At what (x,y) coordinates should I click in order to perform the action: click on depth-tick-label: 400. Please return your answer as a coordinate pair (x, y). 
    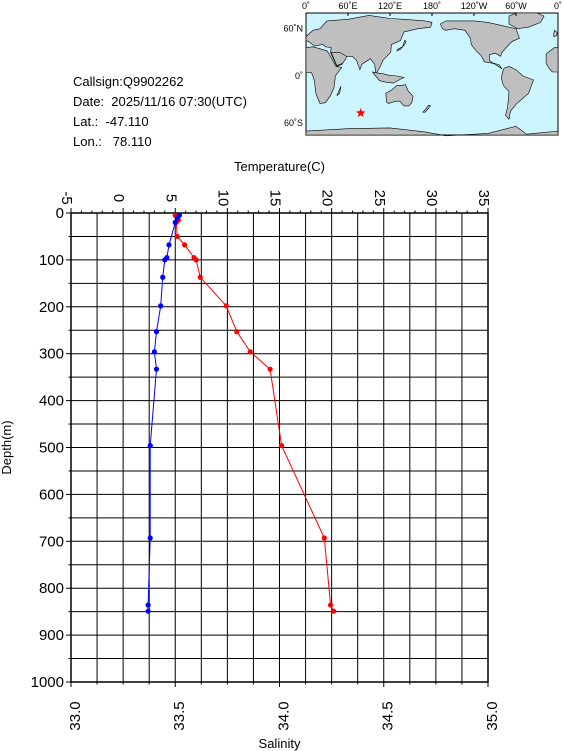
    Looking at the image, I should click on (51, 401).